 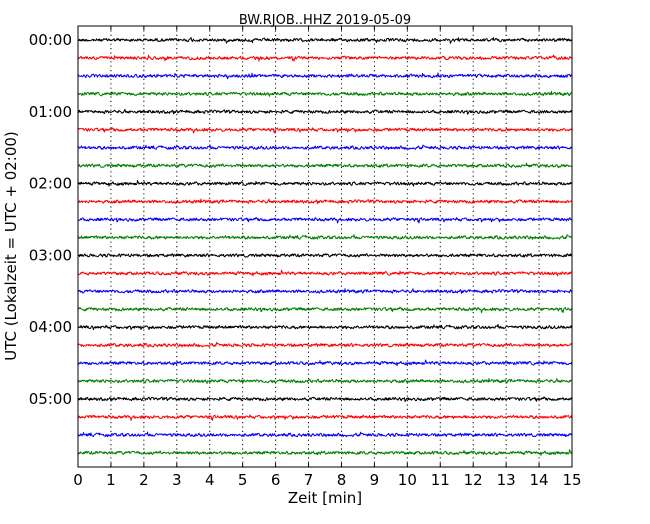 I want to click on x-tick-label: 13, so click(x=506, y=480).